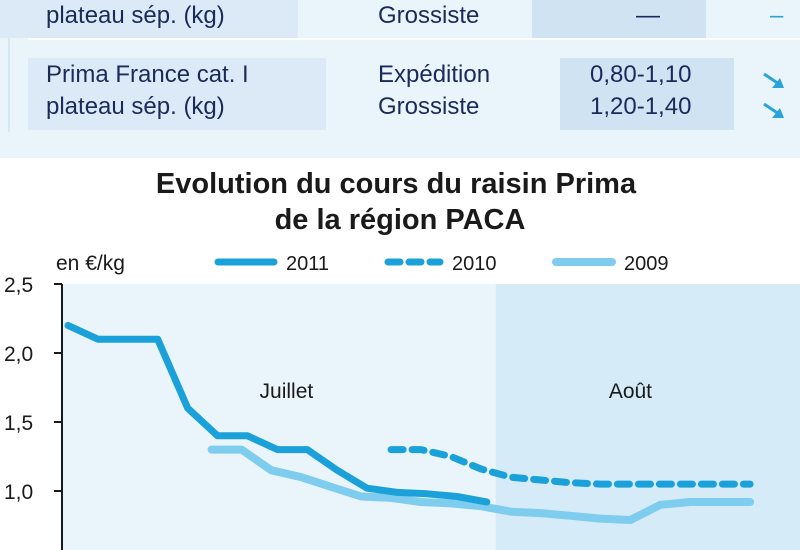 The width and height of the screenshot is (800, 550). I want to click on chart-title-line2: de la région PACA, so click(400, 220).